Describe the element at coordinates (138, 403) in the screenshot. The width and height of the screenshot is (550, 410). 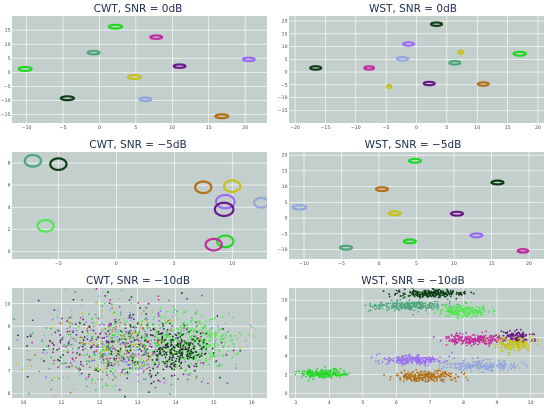
I see `x-tick-label: 13` at that location.